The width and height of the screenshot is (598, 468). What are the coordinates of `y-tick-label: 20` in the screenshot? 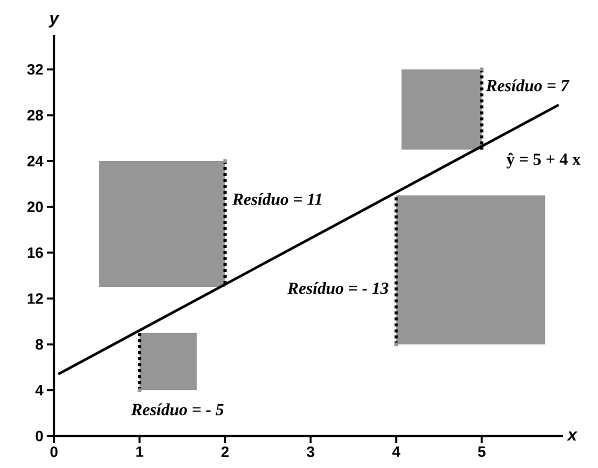 It's located at (35, 207).